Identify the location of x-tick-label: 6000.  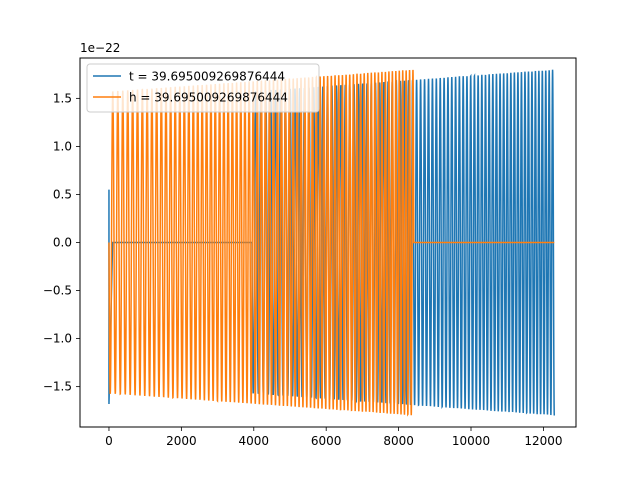
(326, 441).